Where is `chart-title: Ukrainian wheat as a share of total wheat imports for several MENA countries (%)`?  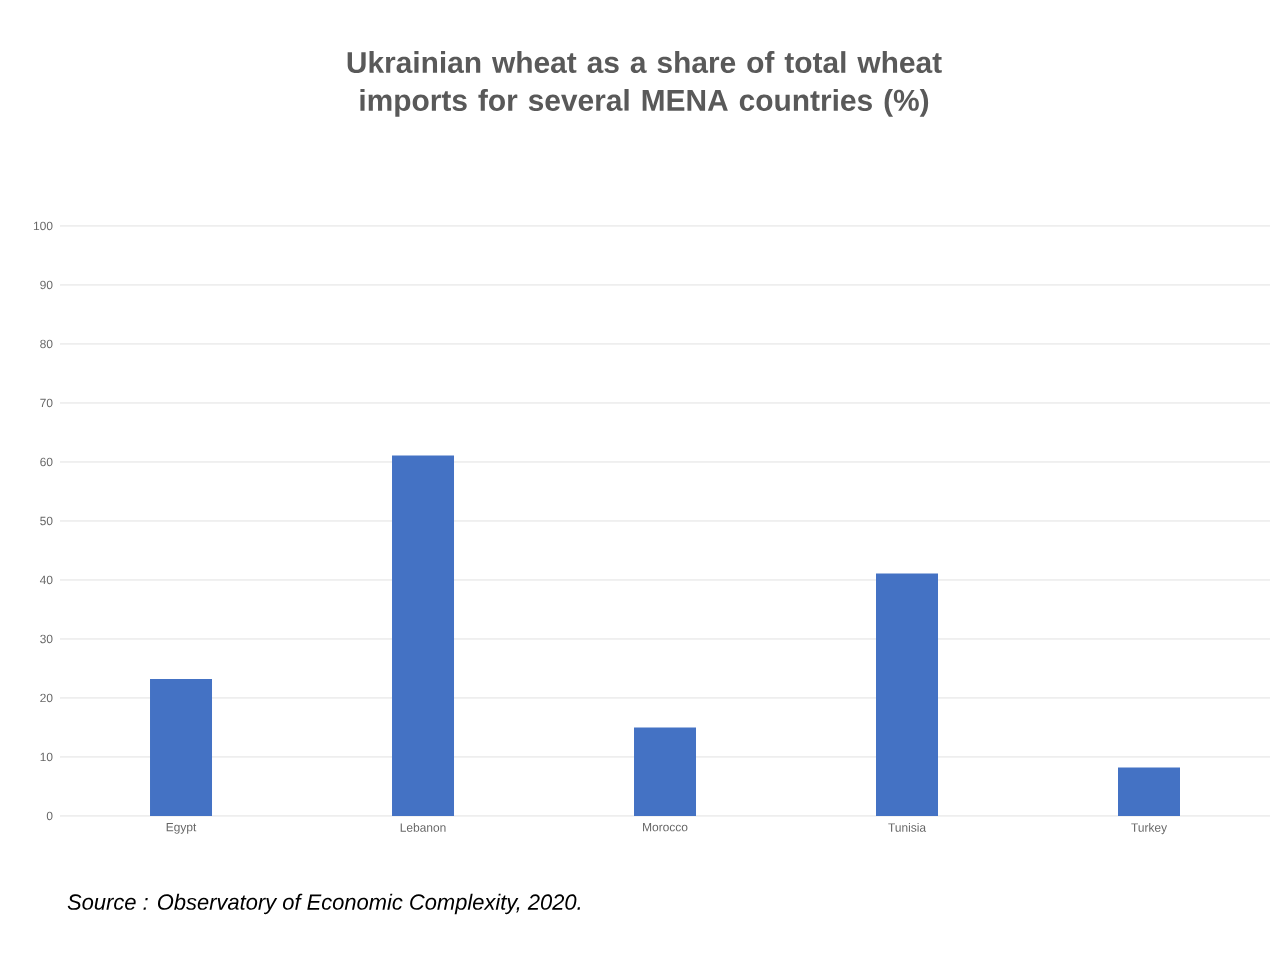
chart-title: Ukrainian wheat as a share of total wheat imports for several MENA countries (%) is located at coordinates (644, 84).